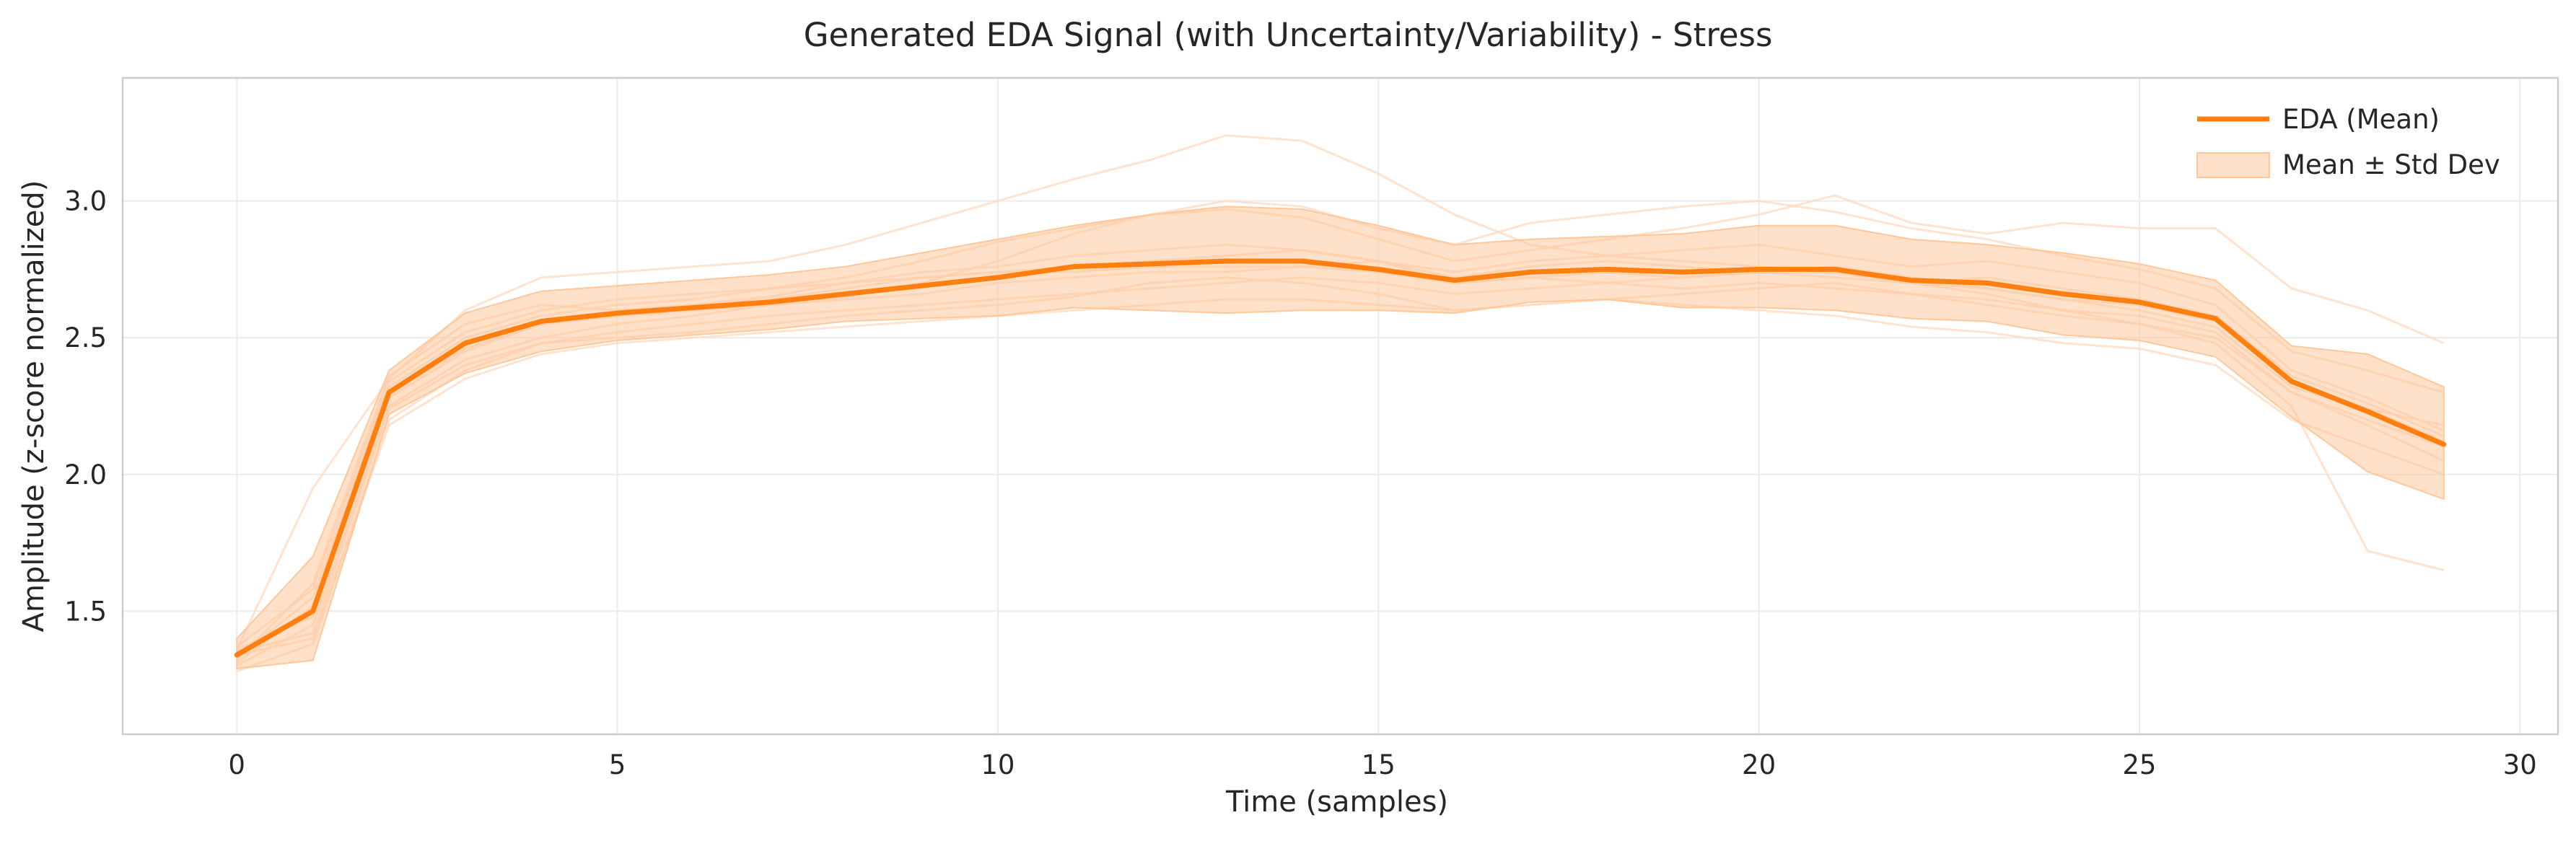 The width and height of the screenshot is (2576, 841). Describe the element at coordinates (85, 201) in the screenshot. I see `y-tick-label: 3.0` at that location.